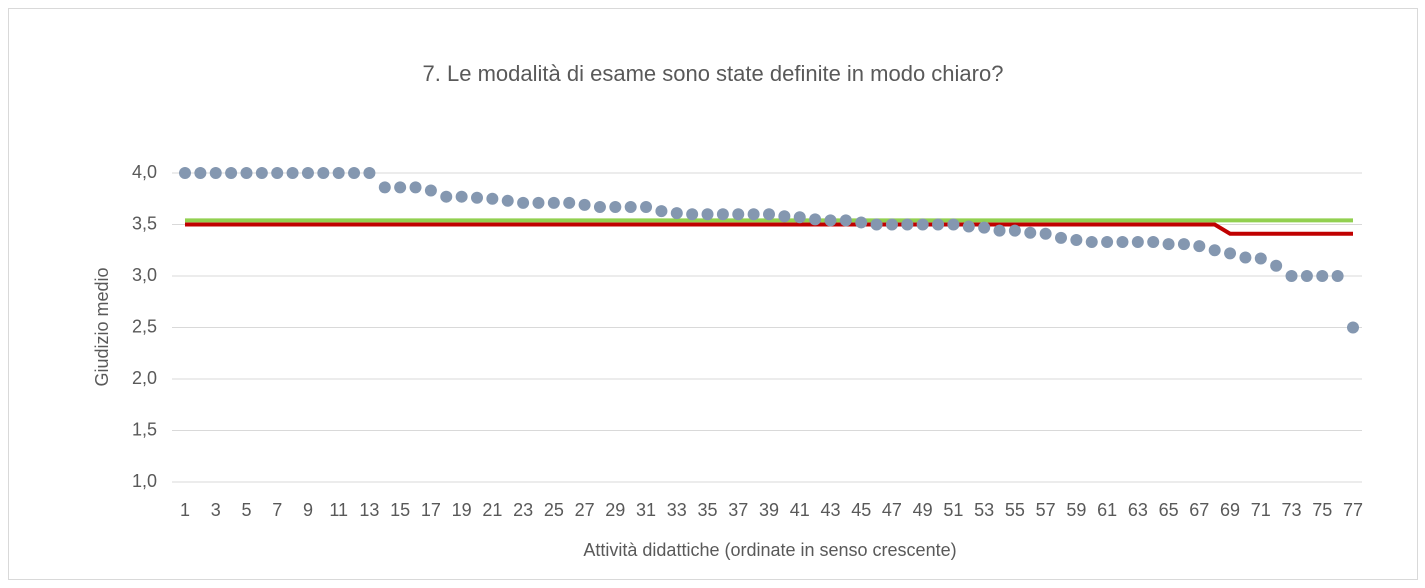  I want to click on x-tick-label: 37, so click(738, 510).